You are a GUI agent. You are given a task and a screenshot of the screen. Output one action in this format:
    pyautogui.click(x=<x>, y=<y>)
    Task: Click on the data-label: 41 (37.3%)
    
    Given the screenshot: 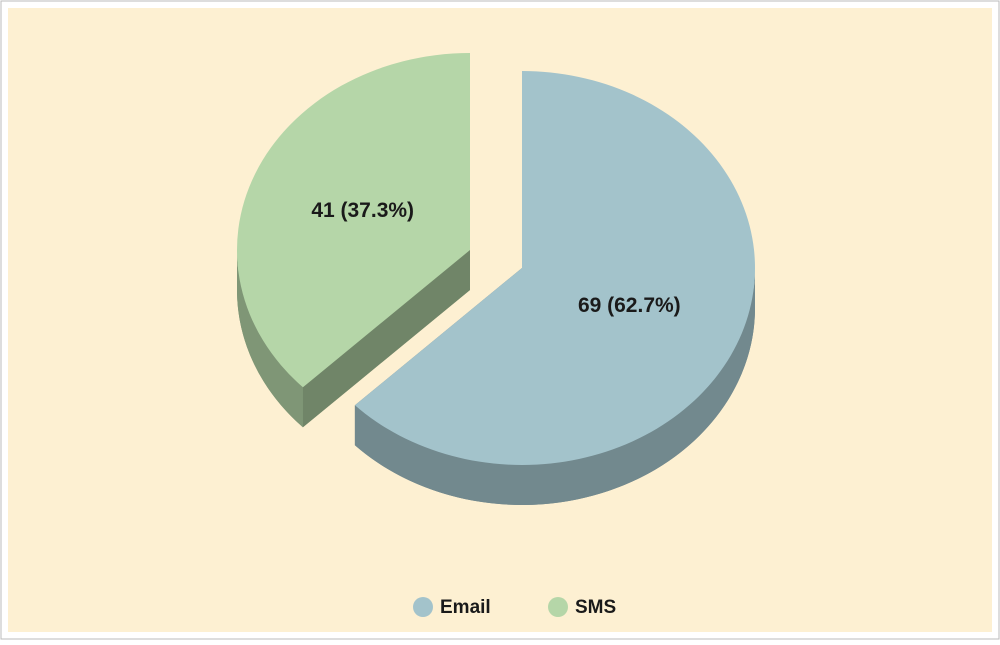 What is the action you would take?
    pyautogui.click(x=362, y=210)
    